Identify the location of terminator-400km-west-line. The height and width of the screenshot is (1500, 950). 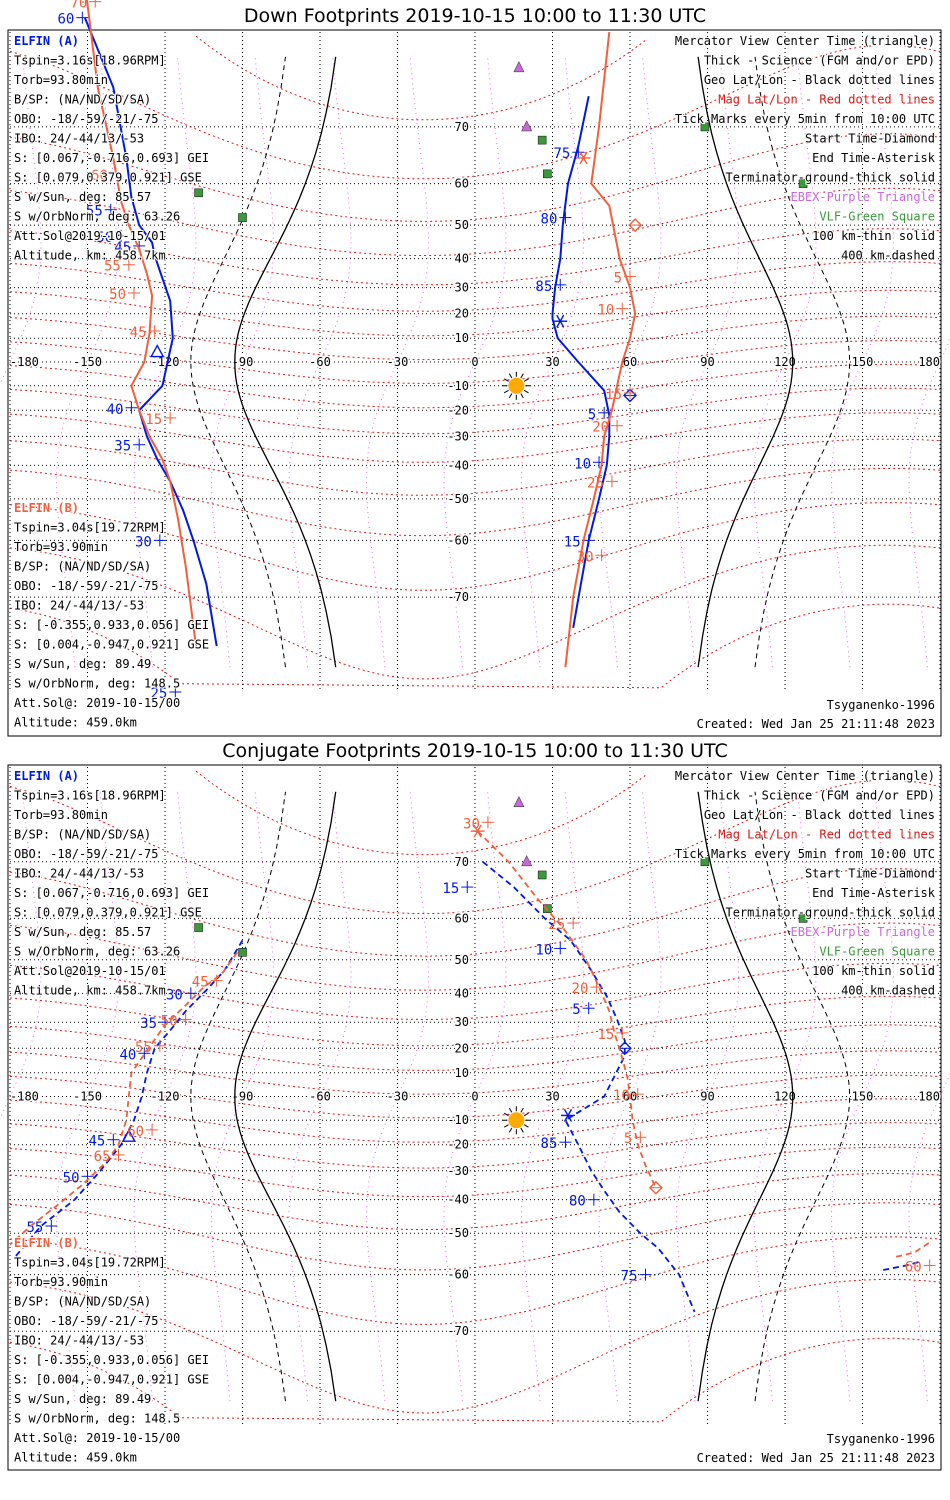
(238, 1096).